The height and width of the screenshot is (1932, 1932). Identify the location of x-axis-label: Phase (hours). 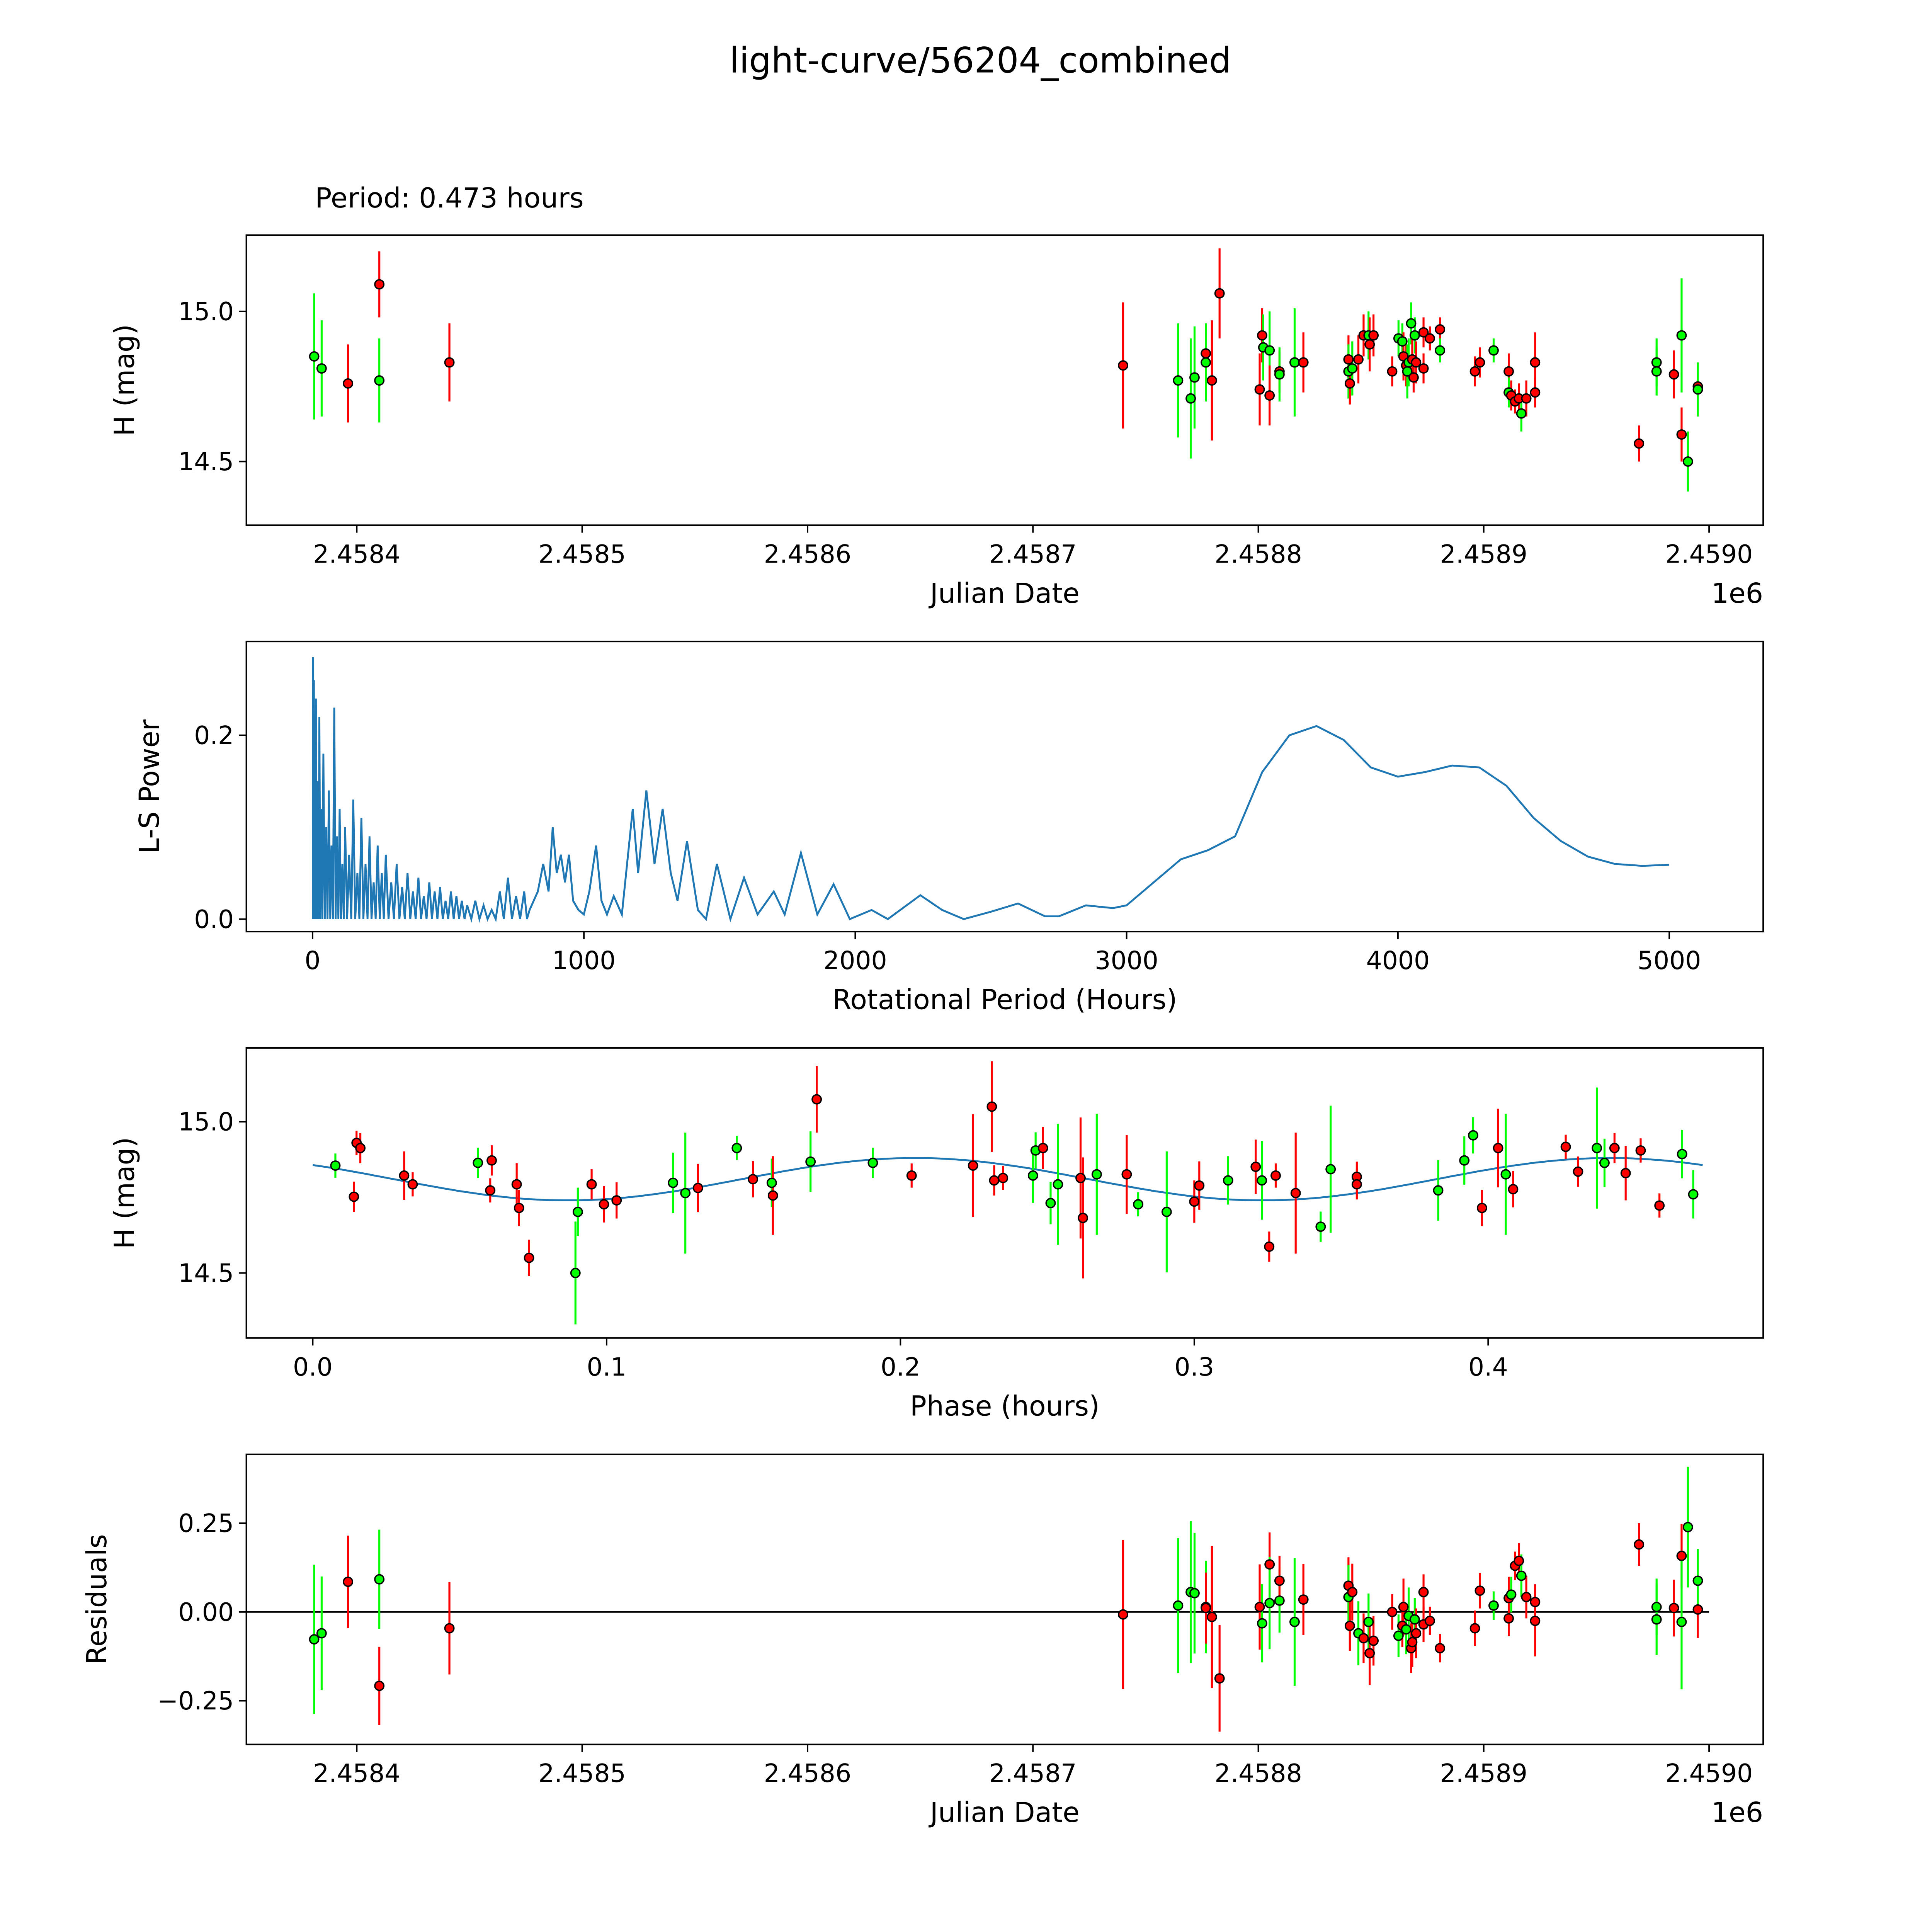
(1005, 1406).